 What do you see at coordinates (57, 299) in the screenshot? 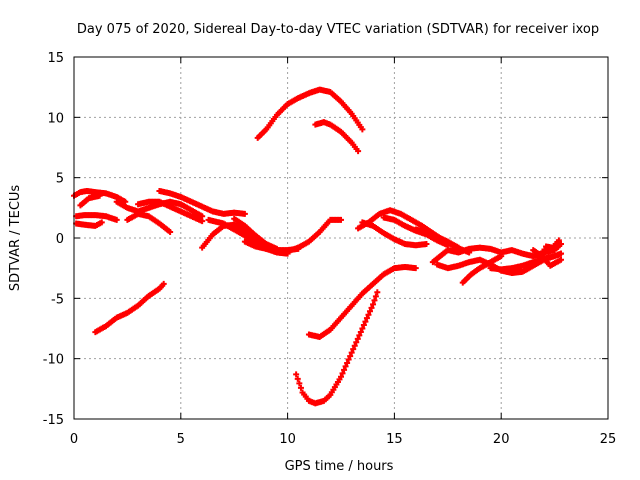
I see `y-tick-label: -5` at bounding box center [57, 299].